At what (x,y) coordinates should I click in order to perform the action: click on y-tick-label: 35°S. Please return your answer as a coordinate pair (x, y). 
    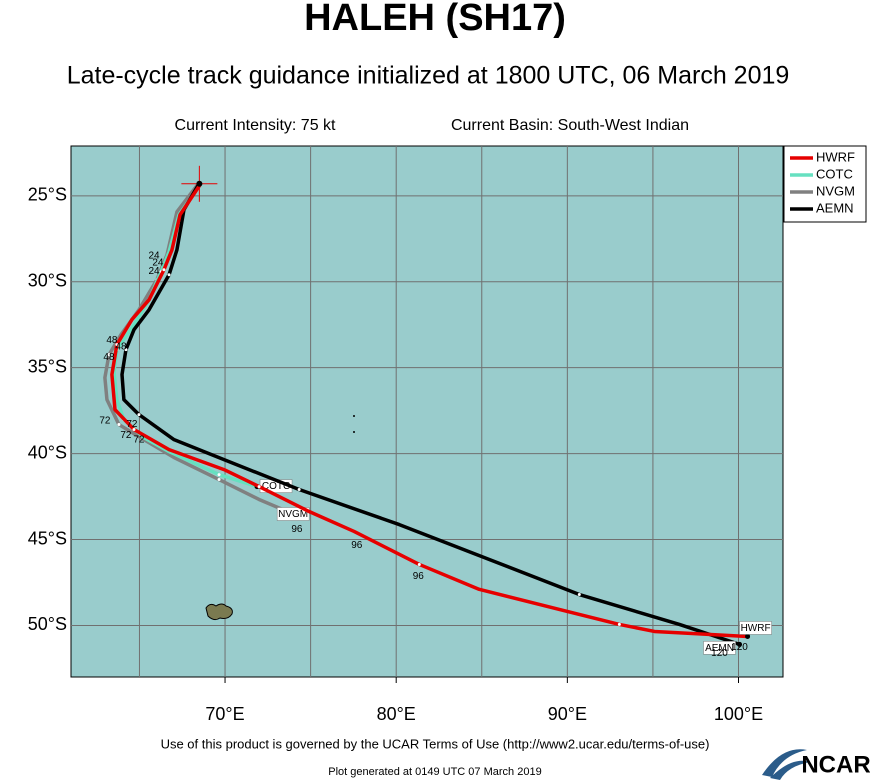
    Looking at the image, I should click on (47, 366).